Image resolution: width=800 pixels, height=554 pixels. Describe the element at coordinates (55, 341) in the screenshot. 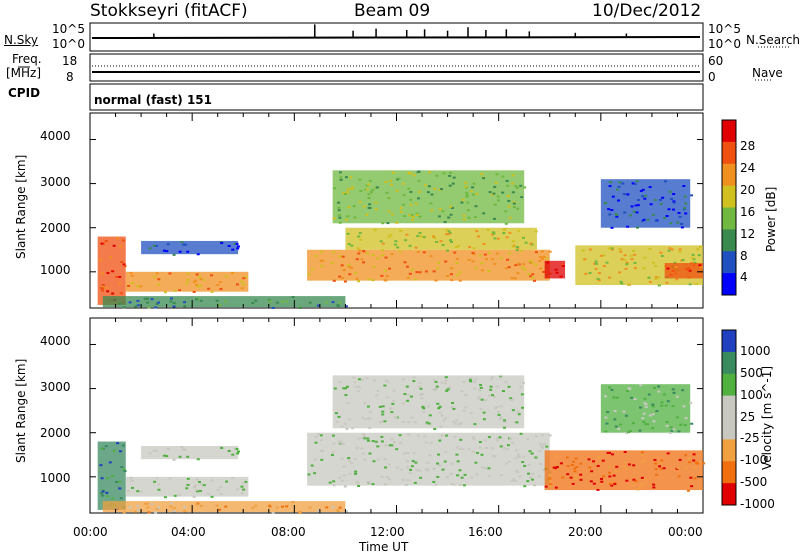

I see `p2-ytick-4000: 4000` at that location.